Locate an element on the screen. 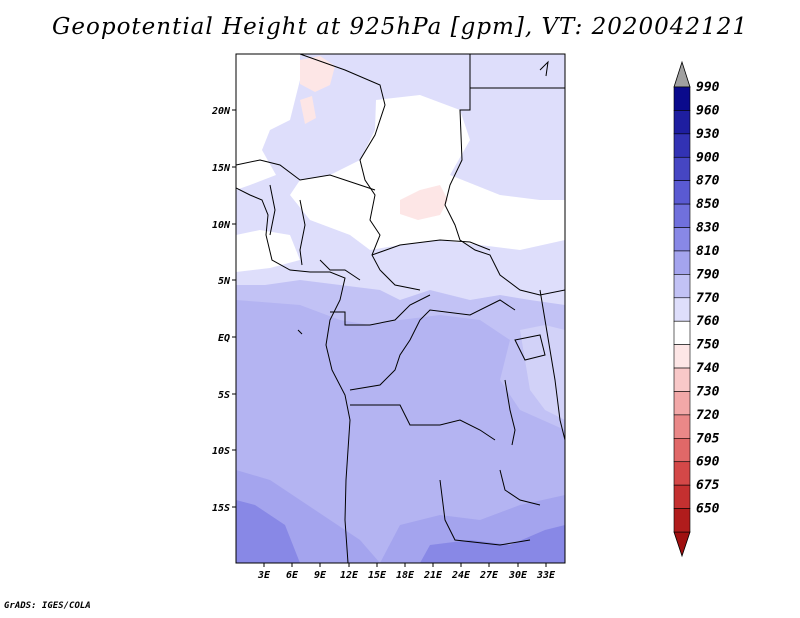 The height and width of the screenshot is (618, 800). colorbar-top-arrow is located at coordinates (682, 74).